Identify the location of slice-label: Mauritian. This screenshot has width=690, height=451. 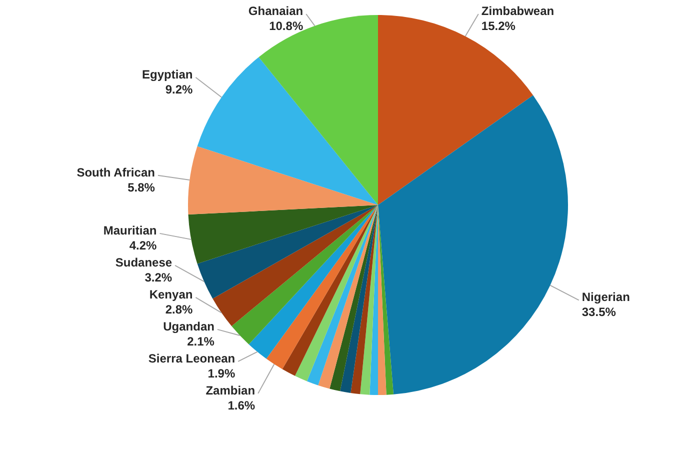
(130, 230).